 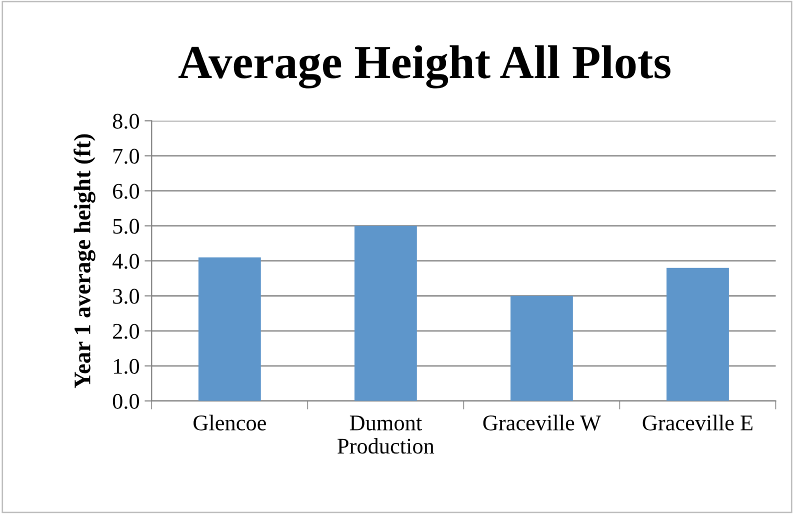 I want to click on y-tick-label: 0.0, so click(x=125, y=401).